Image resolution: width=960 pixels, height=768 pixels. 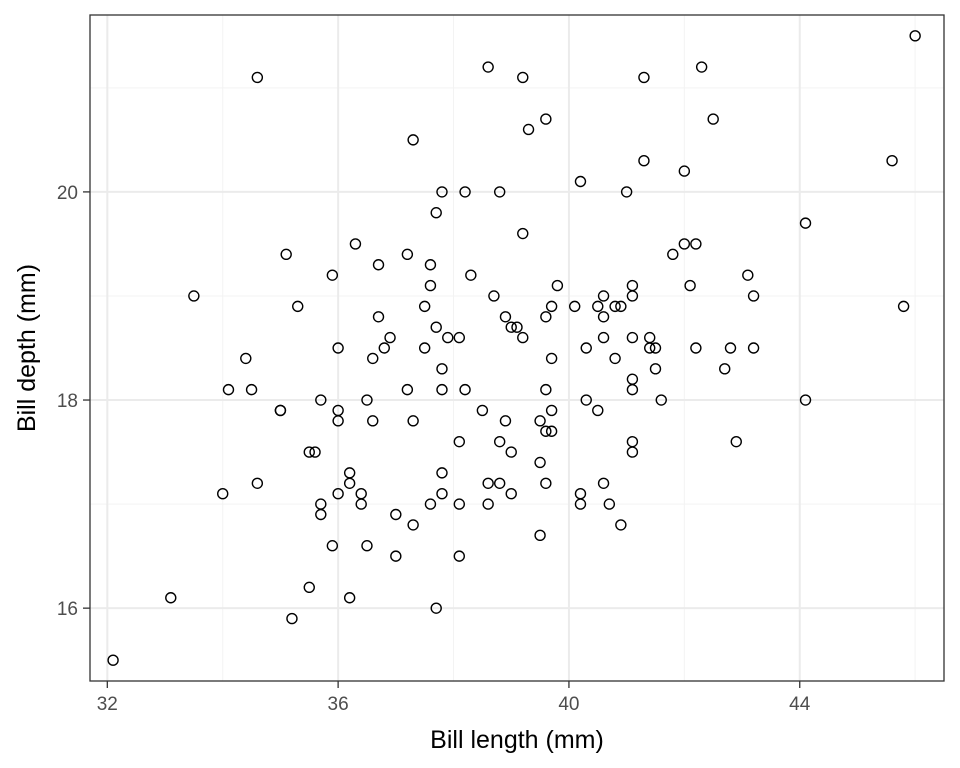 I want to click on y-tick-label: 18, so click(x=67, y=401).